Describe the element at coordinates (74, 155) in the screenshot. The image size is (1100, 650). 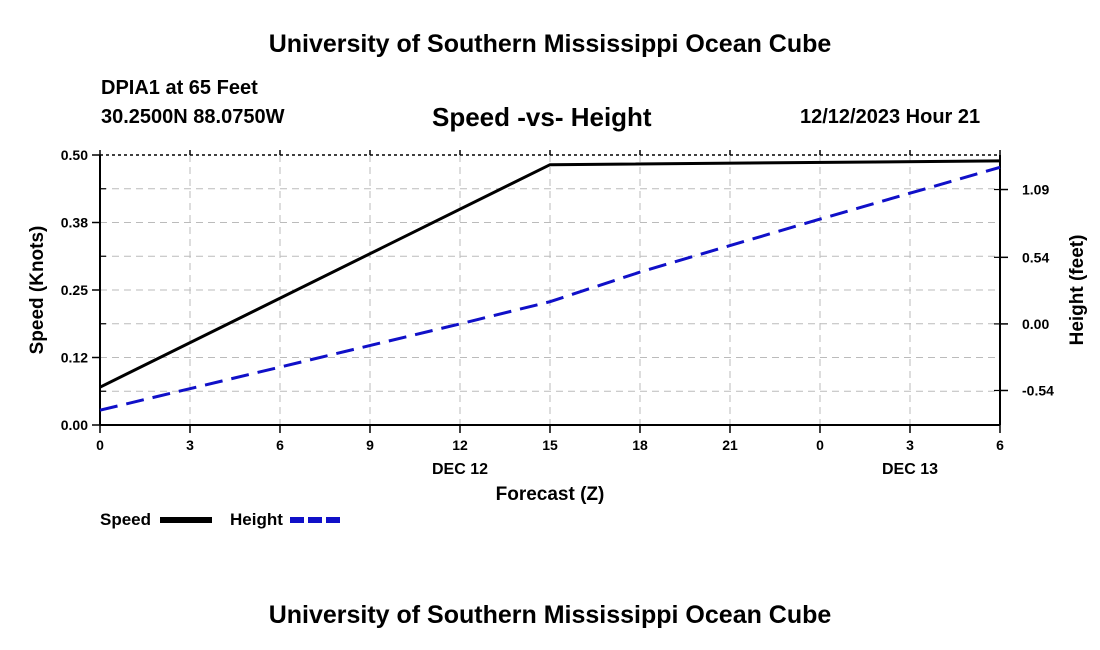
I see `y-left-tick-label: 0.50` at that location.